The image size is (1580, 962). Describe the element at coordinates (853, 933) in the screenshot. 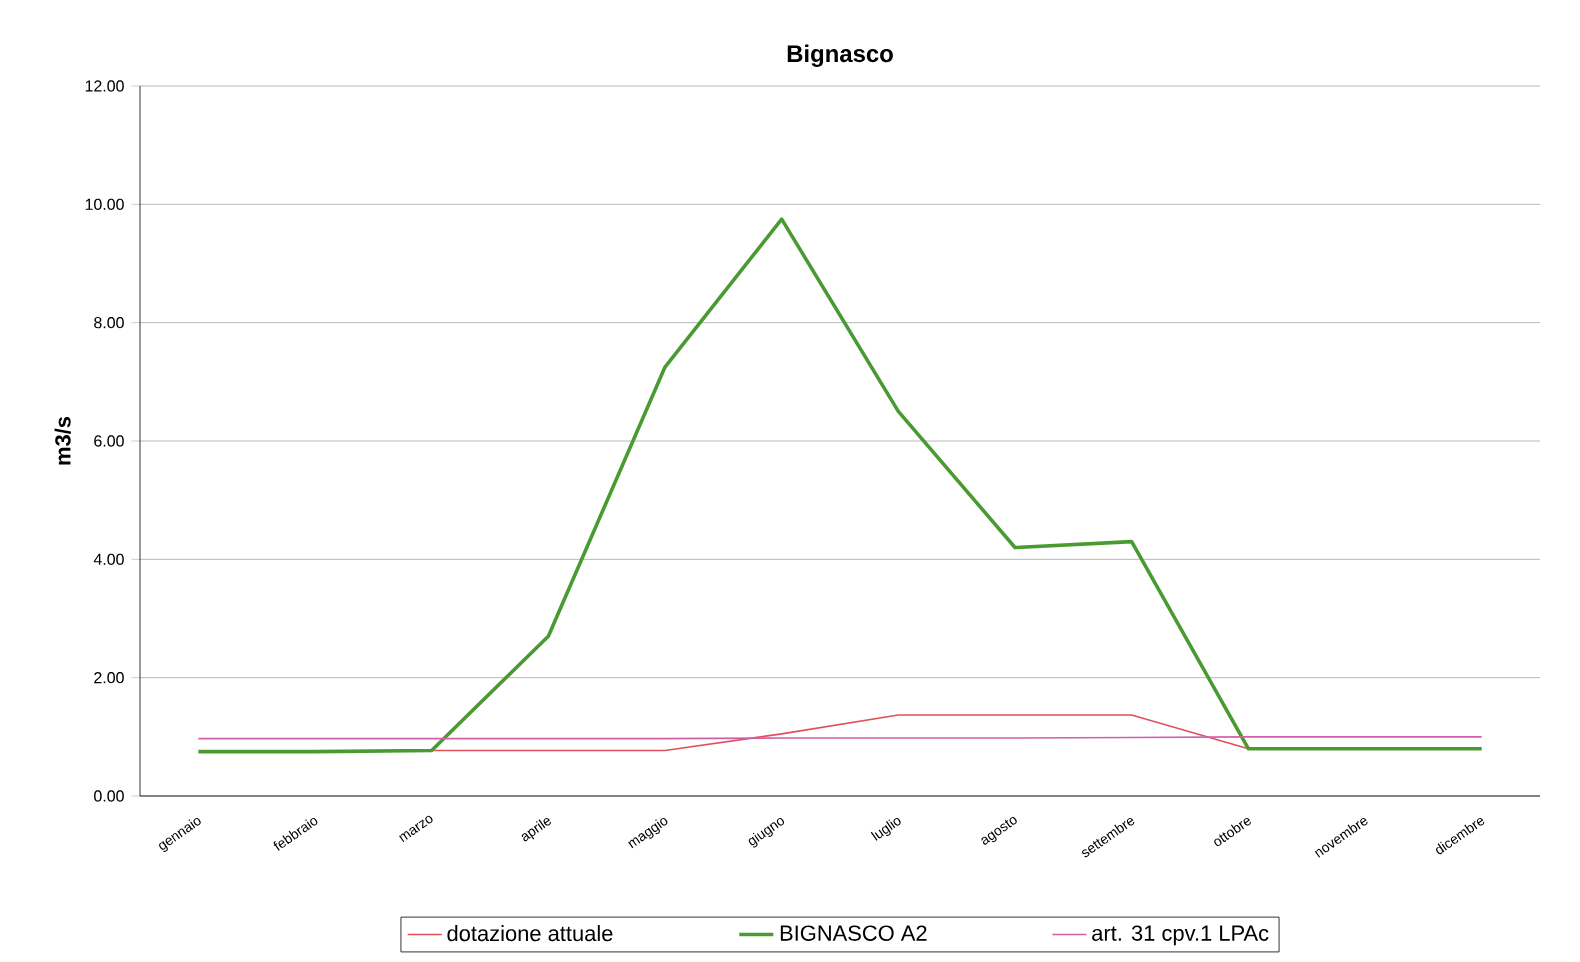

I see `legend-label: BIGNASCO A2` at that location.